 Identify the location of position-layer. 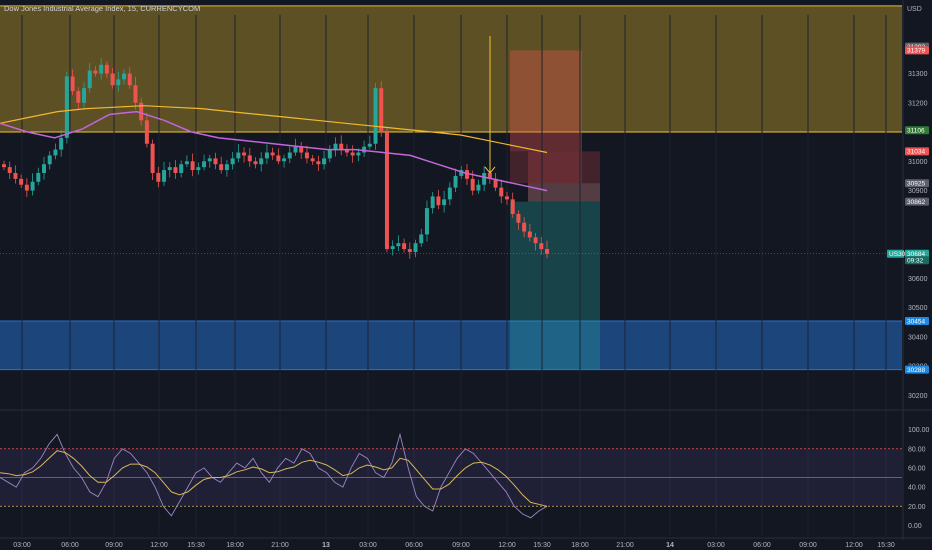
(555, 210).